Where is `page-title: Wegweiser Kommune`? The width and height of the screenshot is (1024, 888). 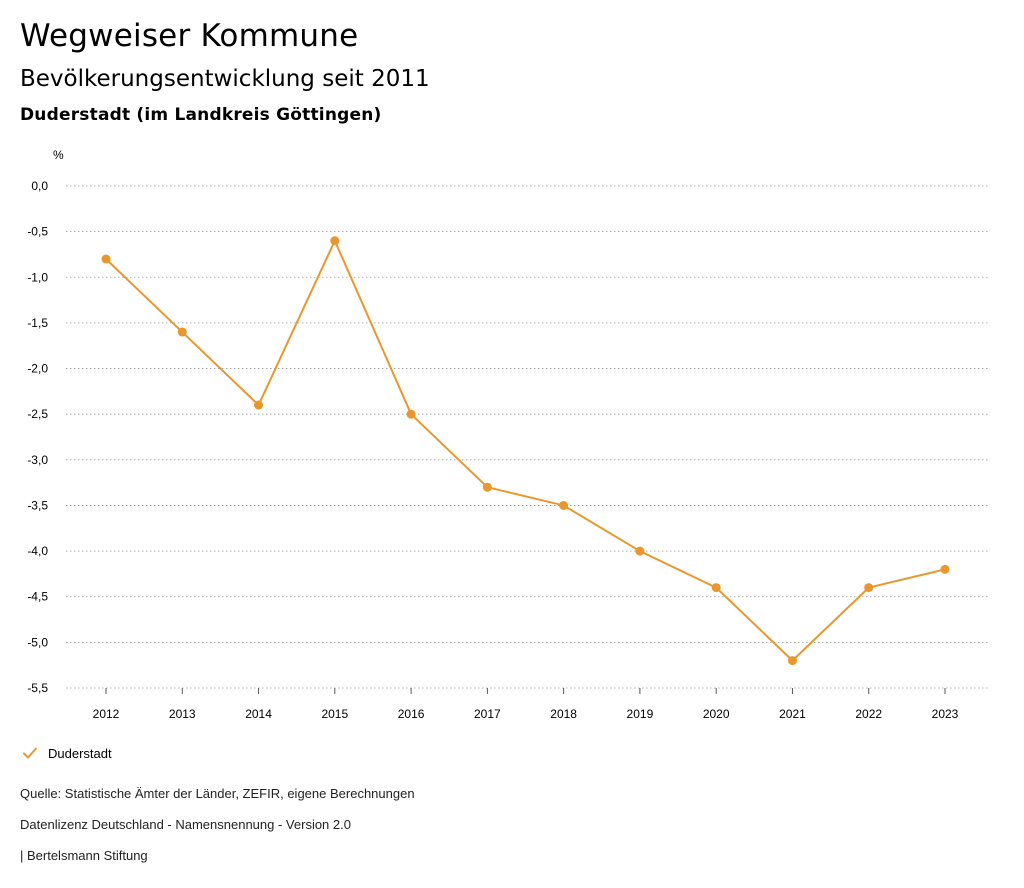
page-title: Wegweiser Kommune is located at coordinates (189, 36).